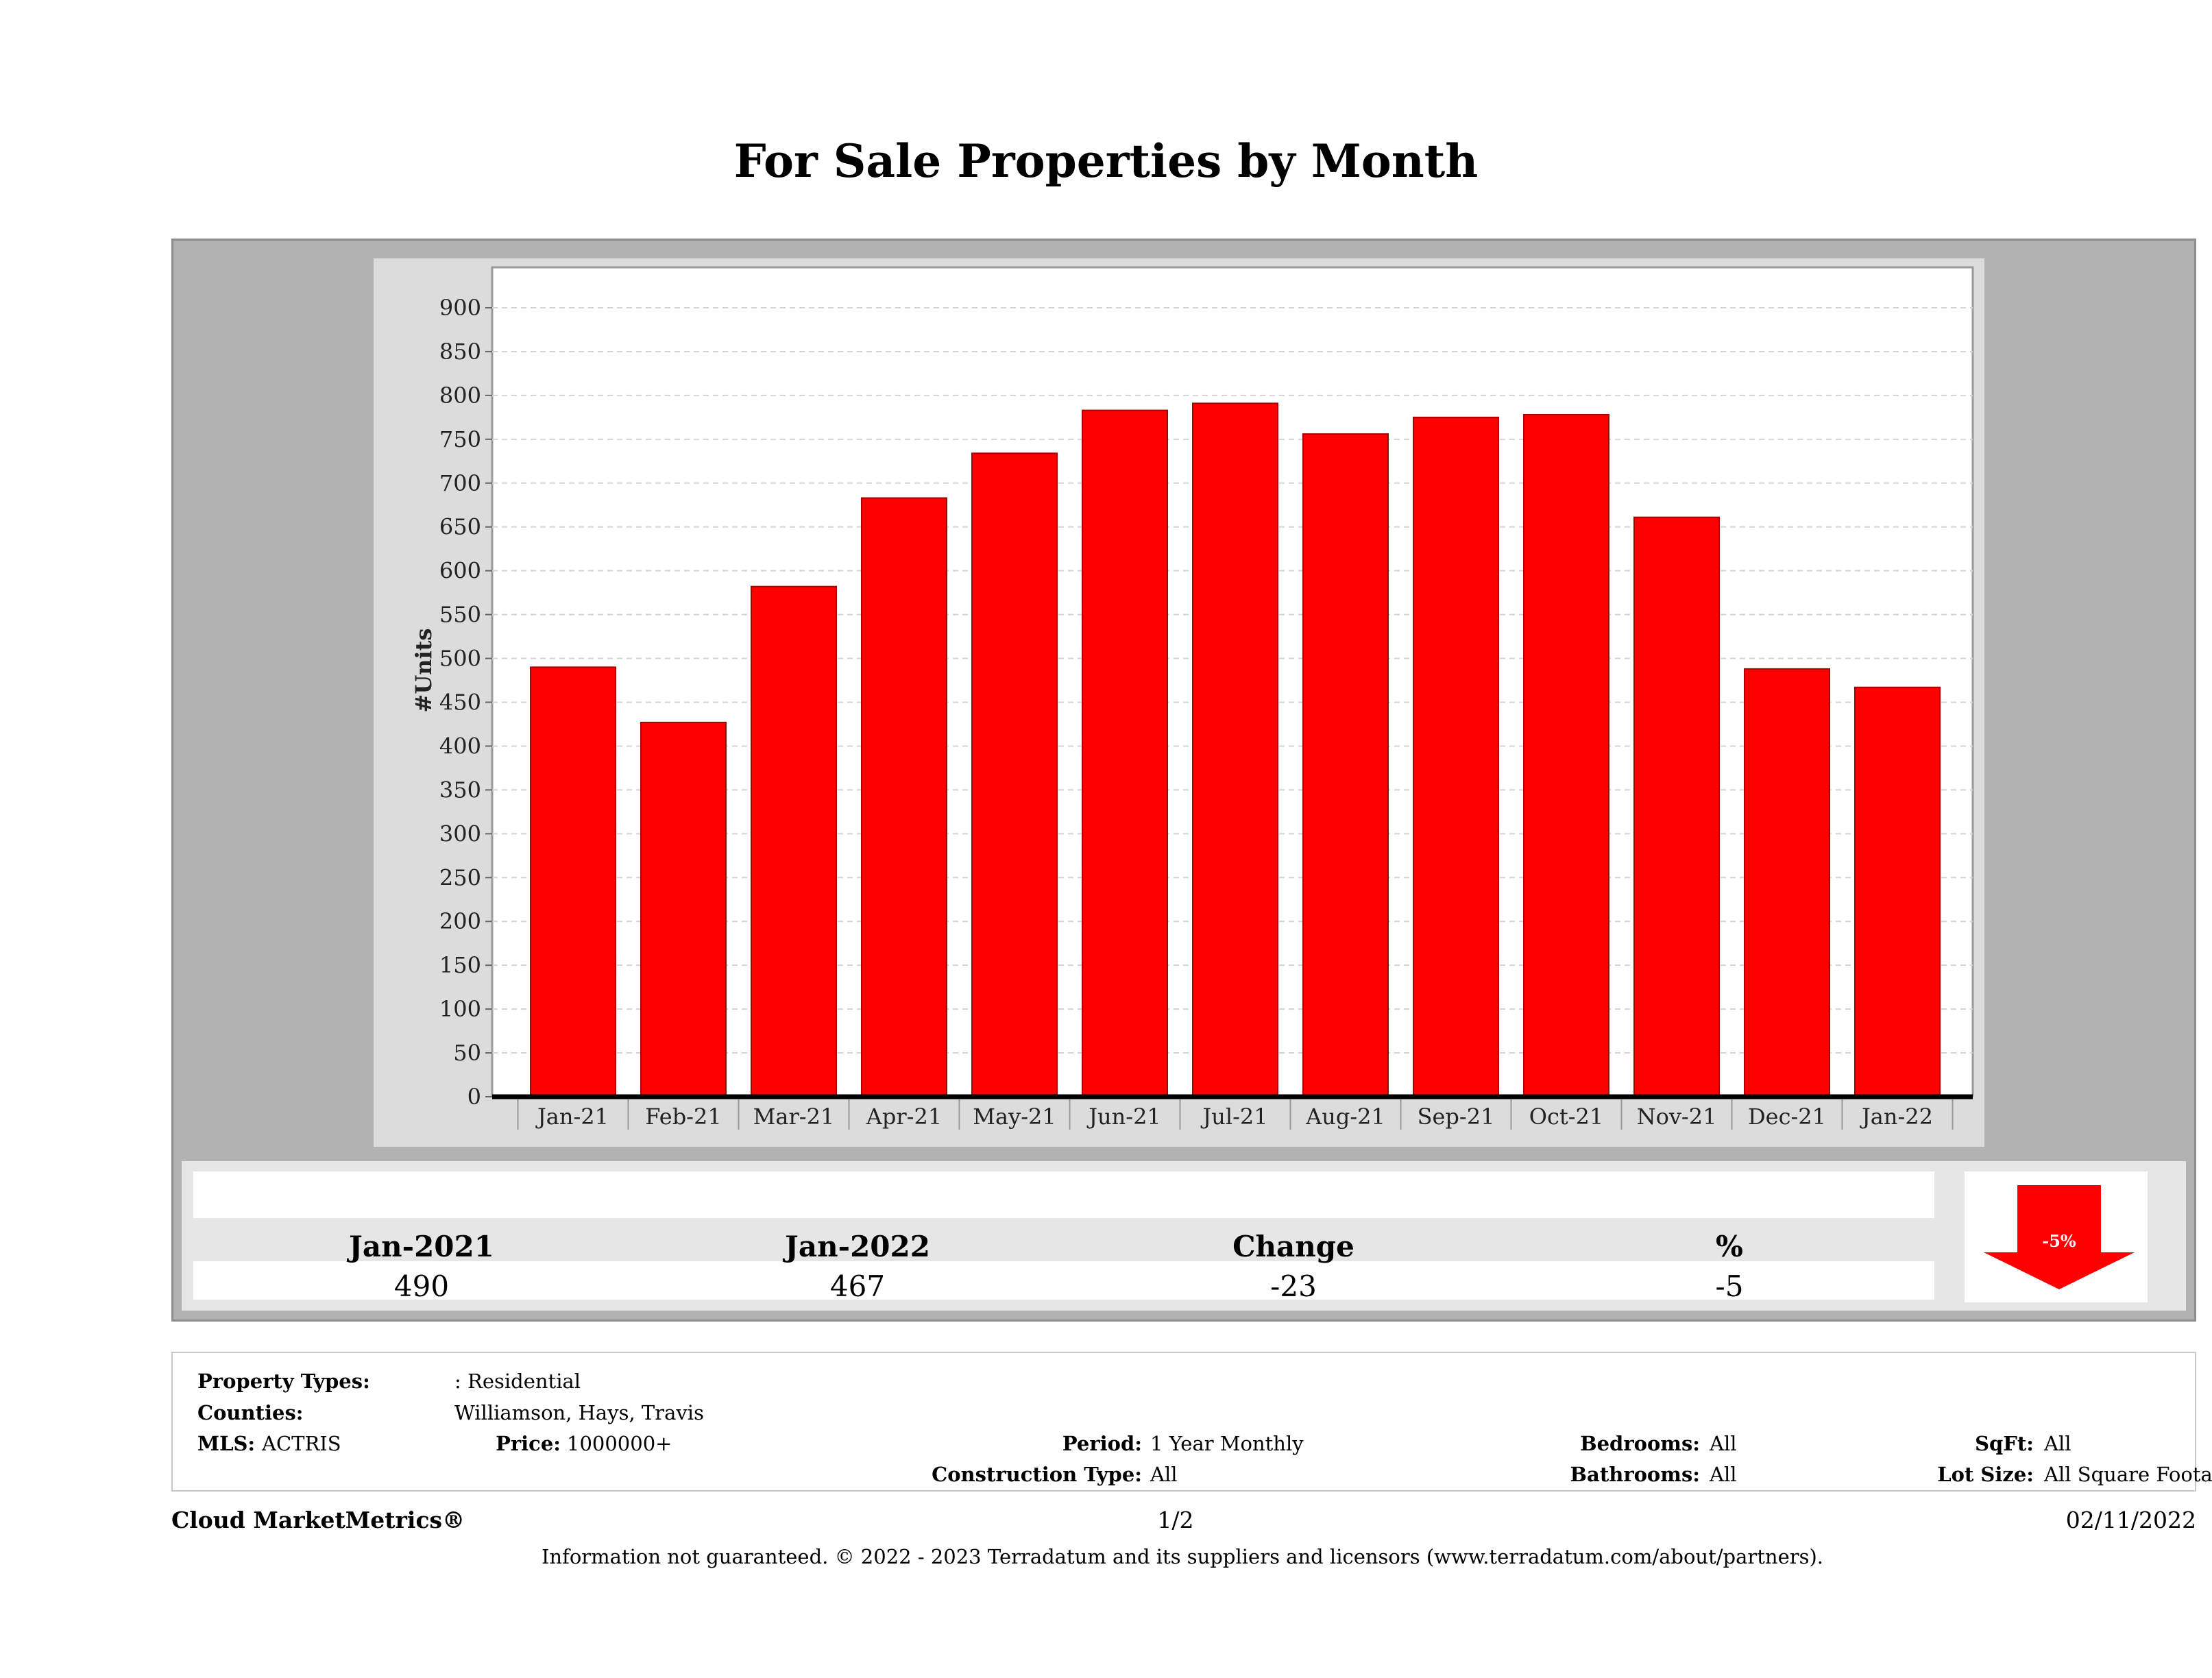  I want to click on y-tick-label: 650, so click(460, 527).